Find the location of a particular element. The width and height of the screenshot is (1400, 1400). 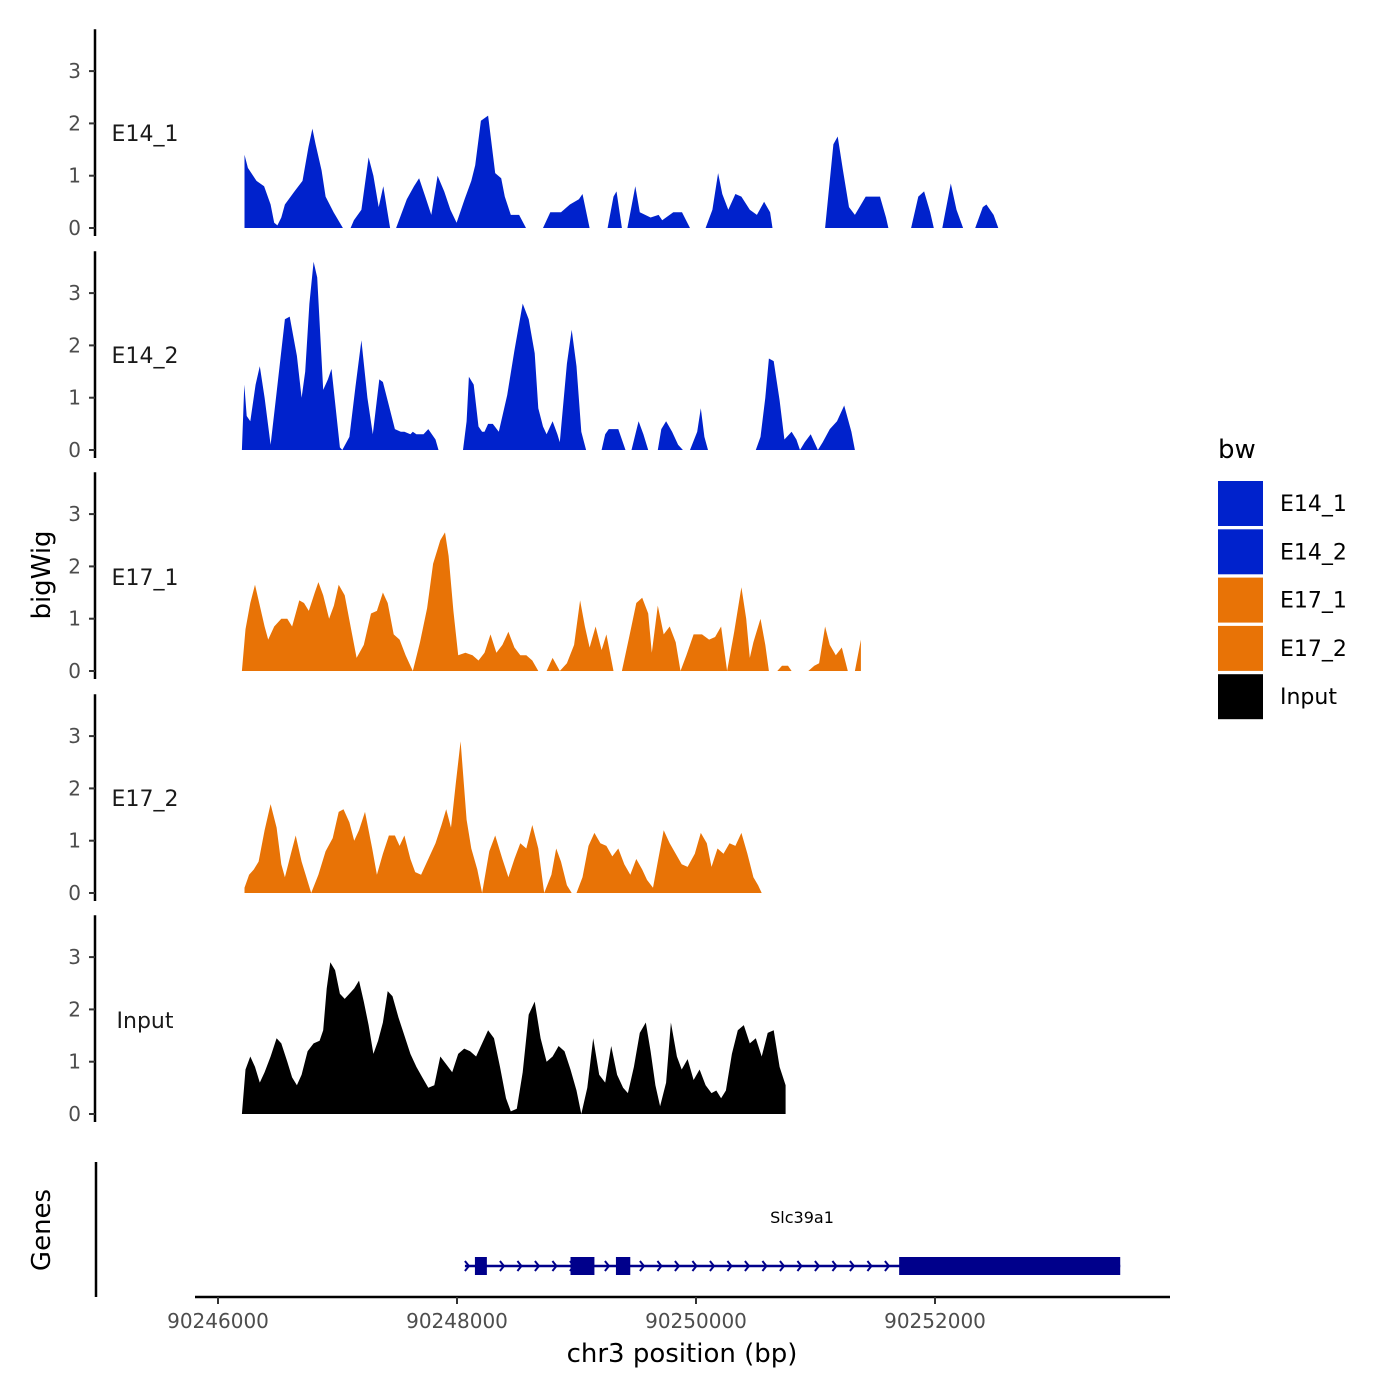

track-E17_1: 0 1 2 3 E17_1 is located at coordinates (464, 577).